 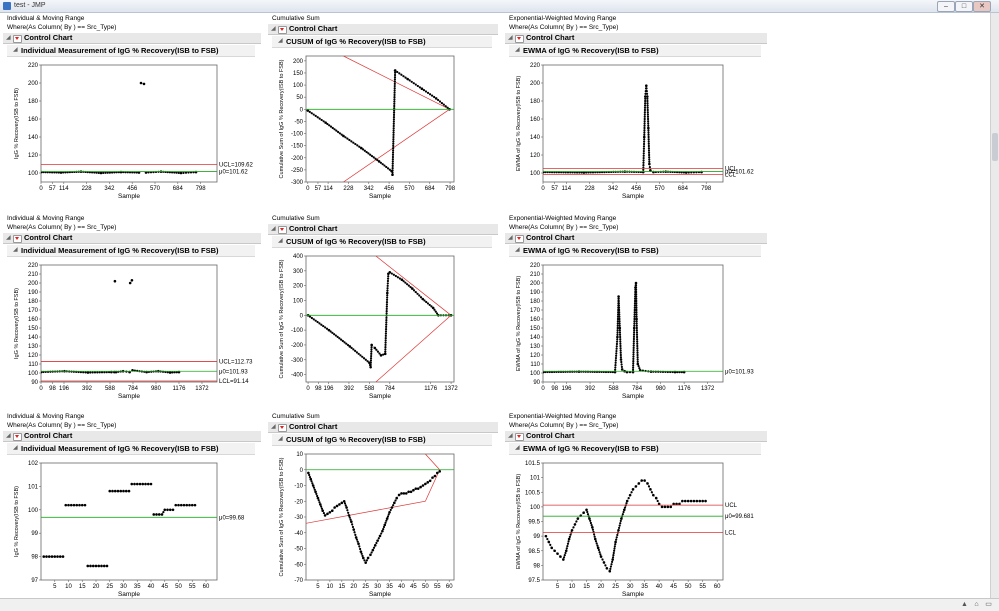 What do you see at coordinates (994, 305) in the screenshot?
I see `vertical-scrollbar` at bounding box center [994, 305].